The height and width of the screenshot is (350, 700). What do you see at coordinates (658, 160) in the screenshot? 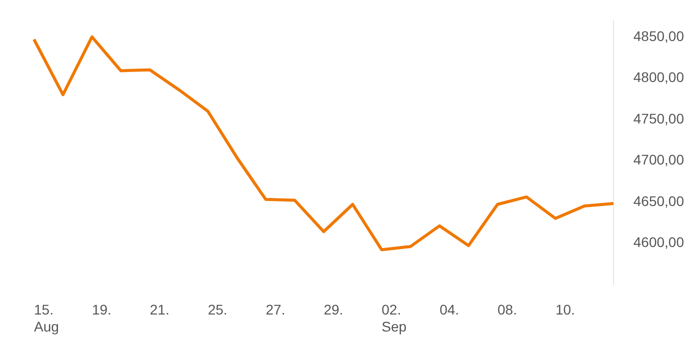
I see `y-tick-label: 4700,00` at bounding box center [658, 160].